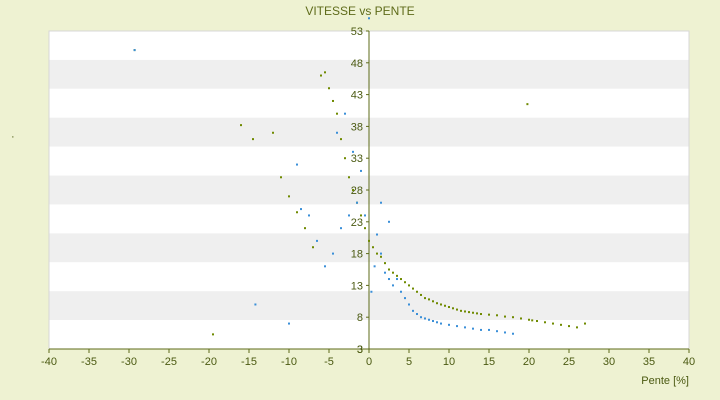 The height and width of the screenshot is (400, 720). Describe the element at coordinates (409, 362) in the screenshot. I see `x-tick-label: 5` at that location.